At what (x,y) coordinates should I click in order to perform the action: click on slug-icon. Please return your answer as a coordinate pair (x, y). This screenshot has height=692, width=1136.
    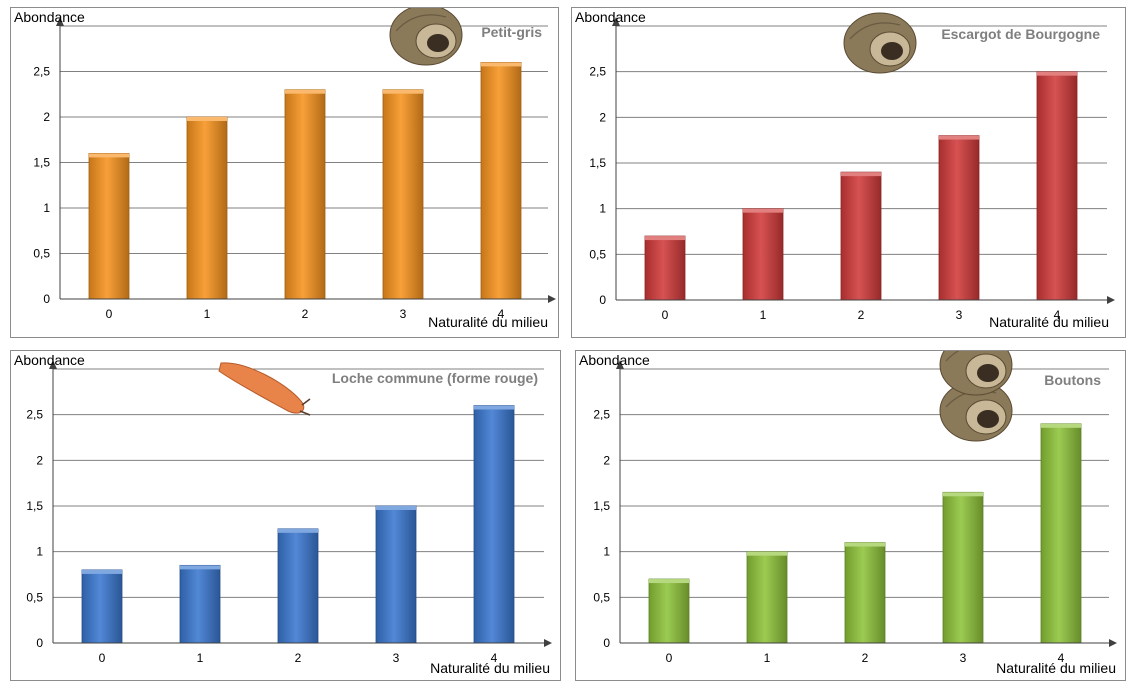
    Looking at the image, I should click on (264, 389).